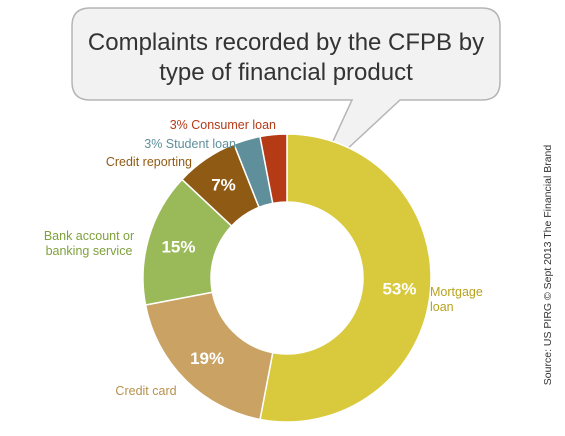 This screenshot has height=436, width=565. Describe the element at coordinates (456, 292) in the screenshot. I see `category-label-line: Mortgage` at that location.